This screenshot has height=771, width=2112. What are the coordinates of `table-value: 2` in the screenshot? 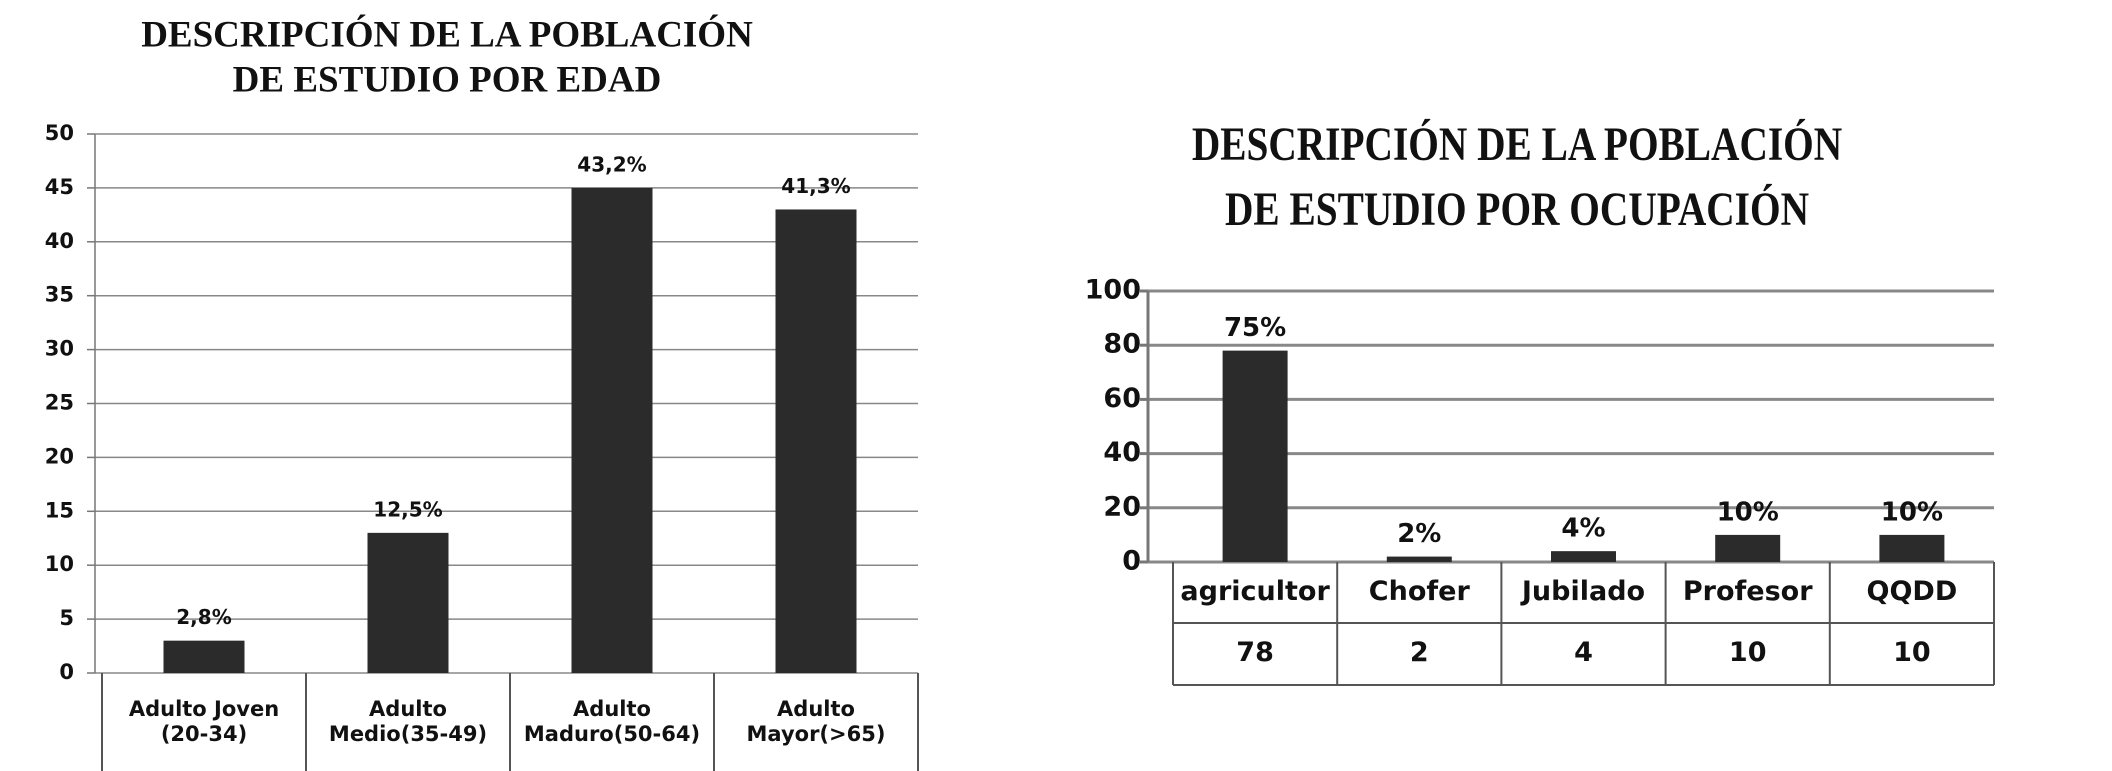 It's located at (1419, 652).